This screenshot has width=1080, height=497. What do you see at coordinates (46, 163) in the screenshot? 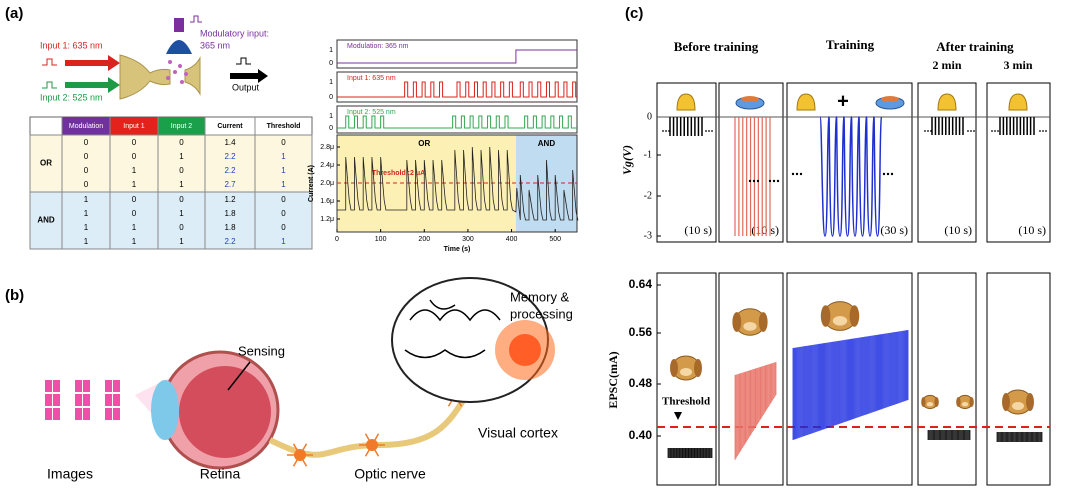
I see `group-name: OR` at bounding box center [46, 163].